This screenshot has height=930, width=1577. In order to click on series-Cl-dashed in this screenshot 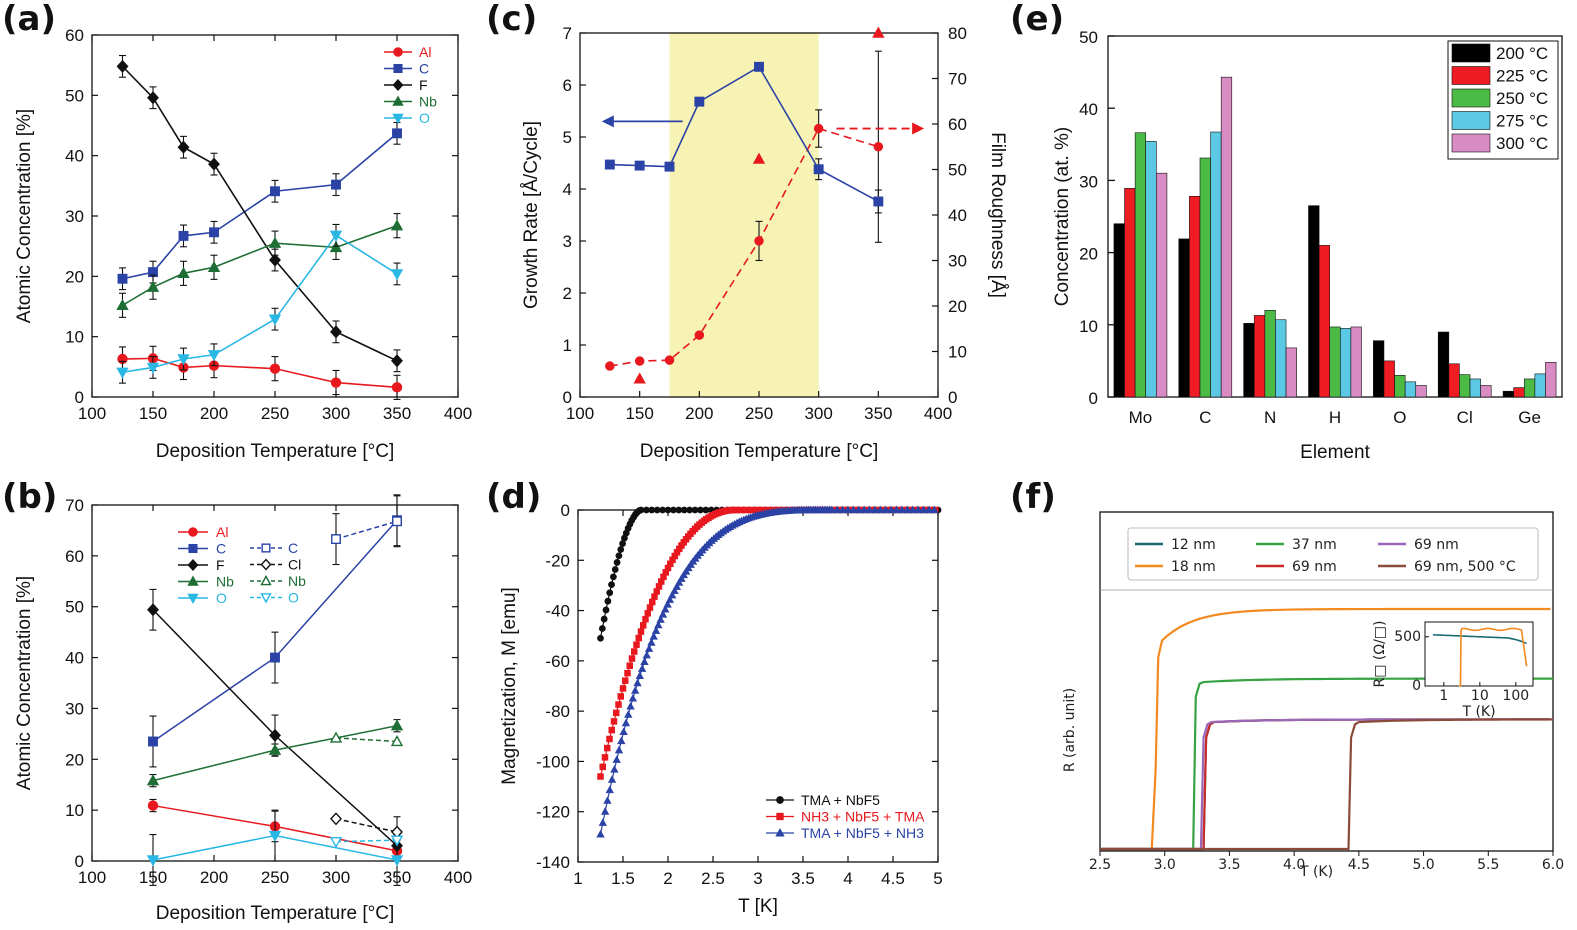, I will do `click(366, 830)`.